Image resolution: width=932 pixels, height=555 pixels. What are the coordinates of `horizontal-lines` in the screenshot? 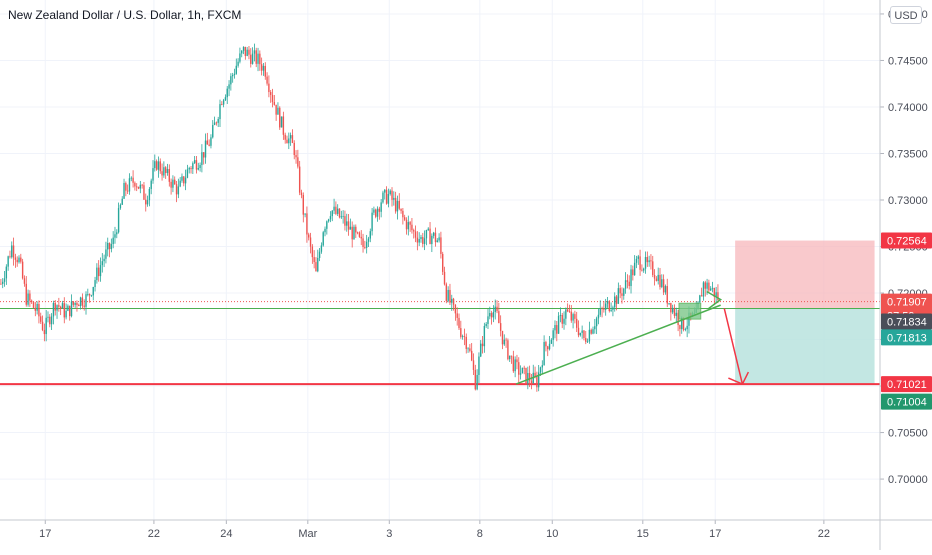 It's located at (440, 343).